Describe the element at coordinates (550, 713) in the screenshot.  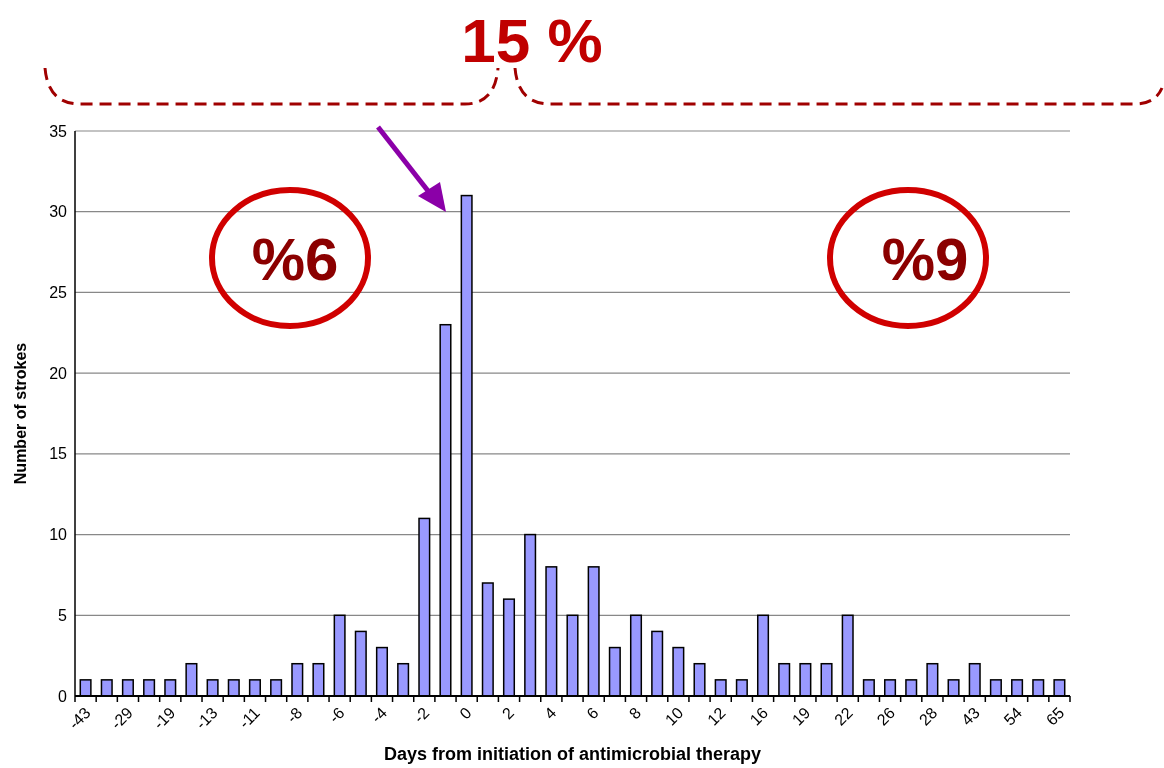
I see `x-tick-label: 4` at that location.